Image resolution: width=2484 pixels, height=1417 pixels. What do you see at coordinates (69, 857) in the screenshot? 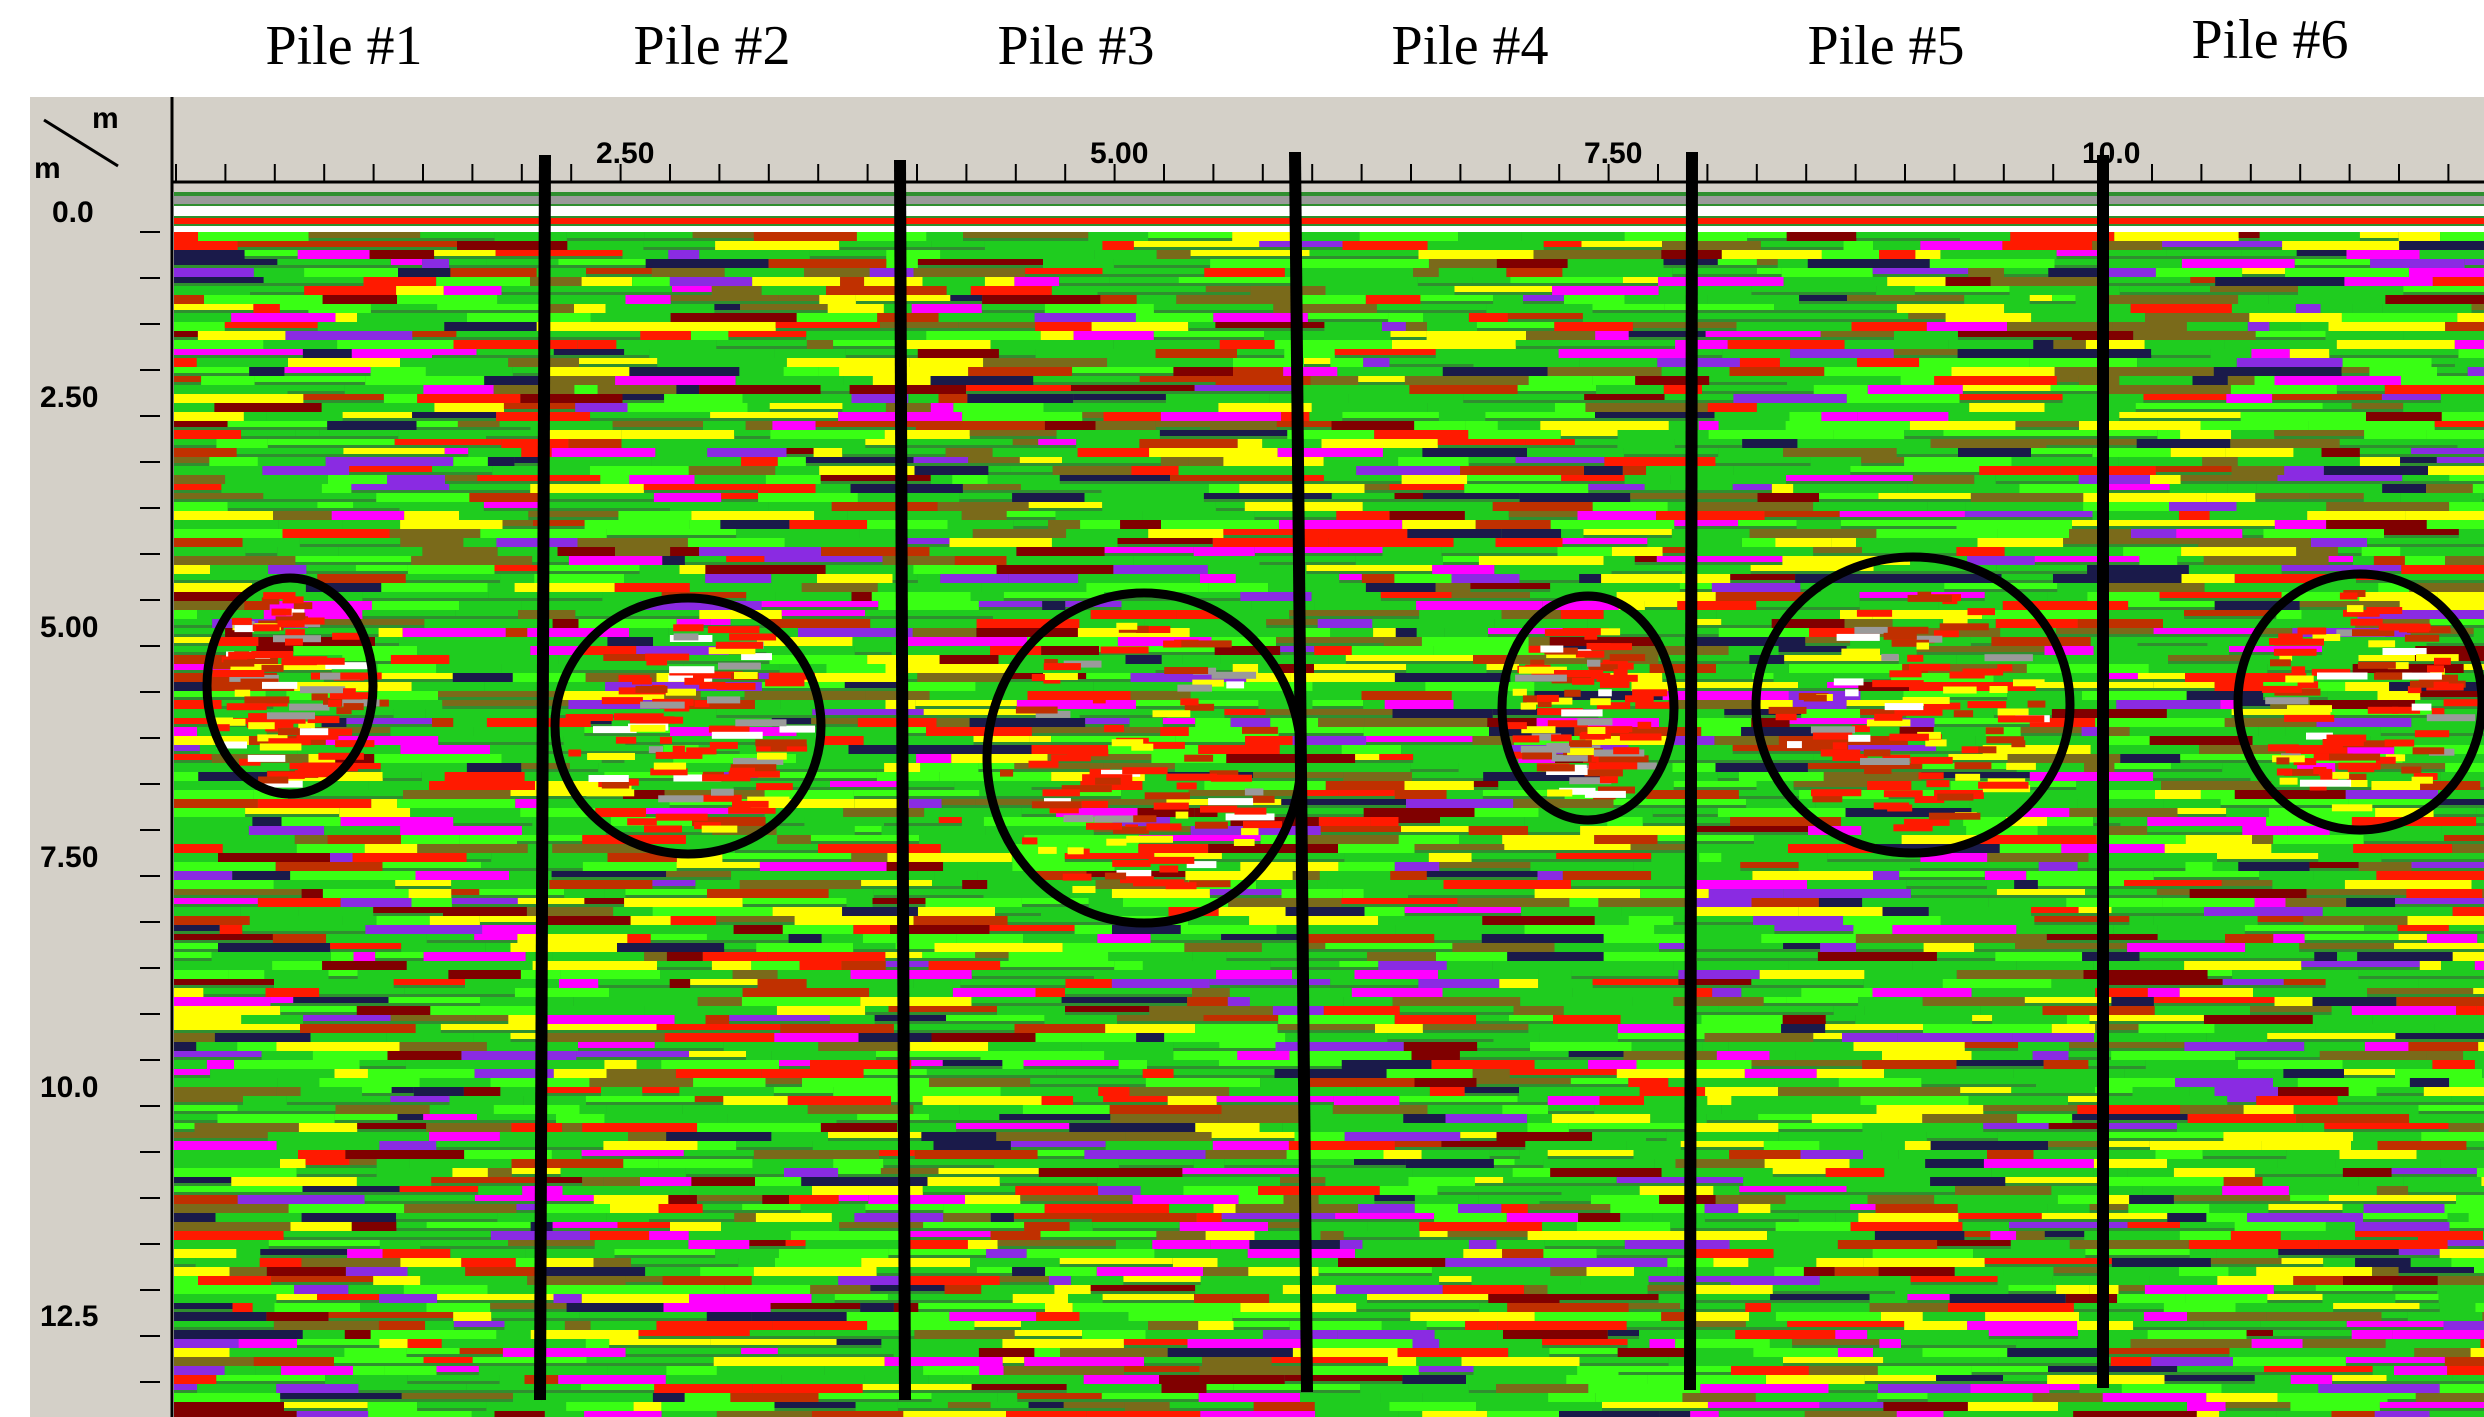
I see `vertical-tick-label: 7.50` at bounding box center [69, 857].